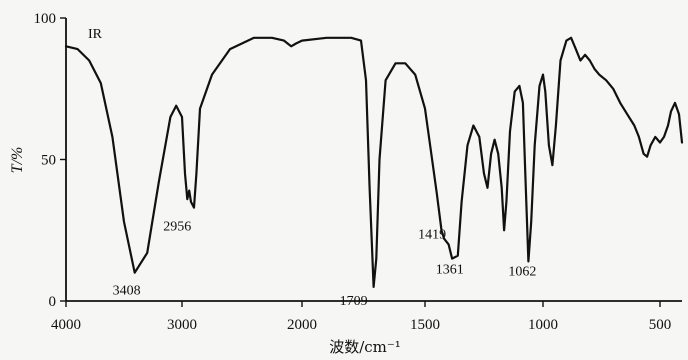 This screenshot has height=360, width=688. What do you see at coordinates (182, 325) in the screenshot?
I see `x-tick-label-3000: 3000` at bounding box center [182, 325].